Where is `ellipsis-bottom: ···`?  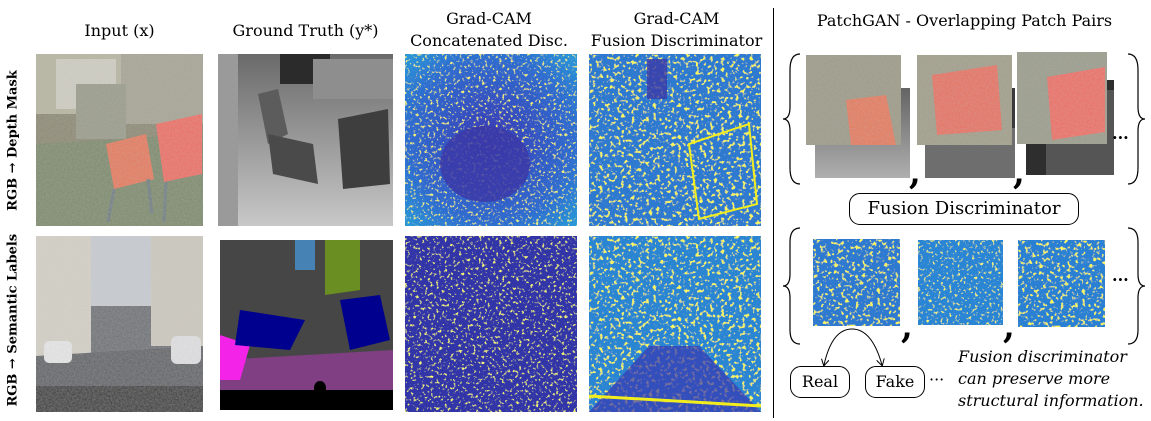 ellipsis-bottom: ··· is located at coordinates (1120, 279).